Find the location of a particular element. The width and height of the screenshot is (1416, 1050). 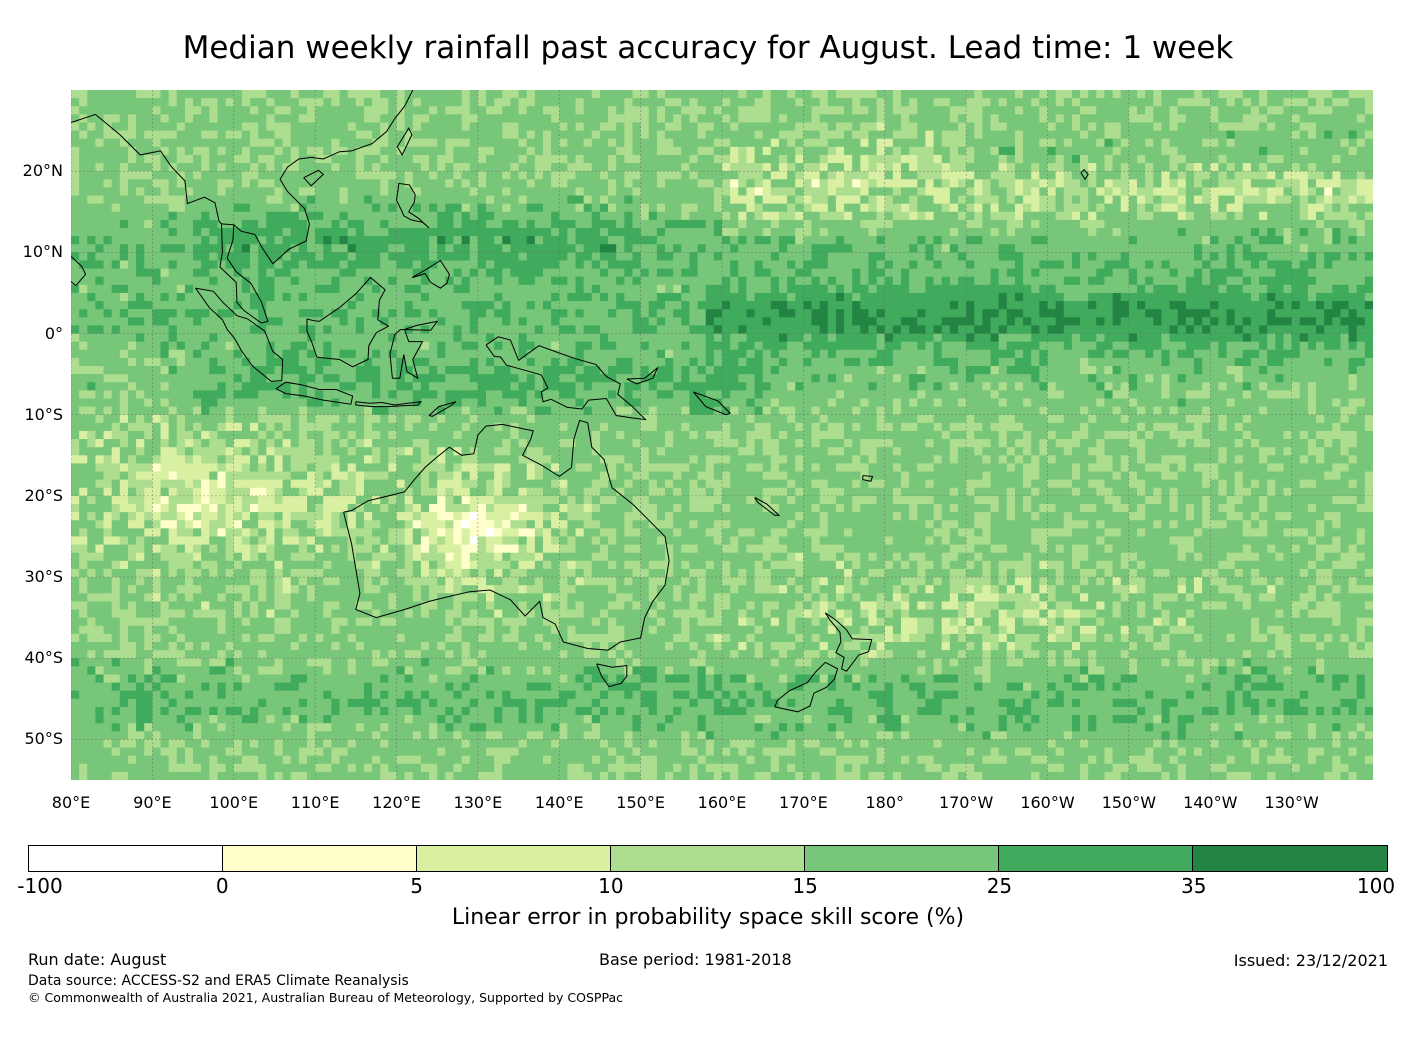

lon-label: 150°E is located at coordinates (640, 802).